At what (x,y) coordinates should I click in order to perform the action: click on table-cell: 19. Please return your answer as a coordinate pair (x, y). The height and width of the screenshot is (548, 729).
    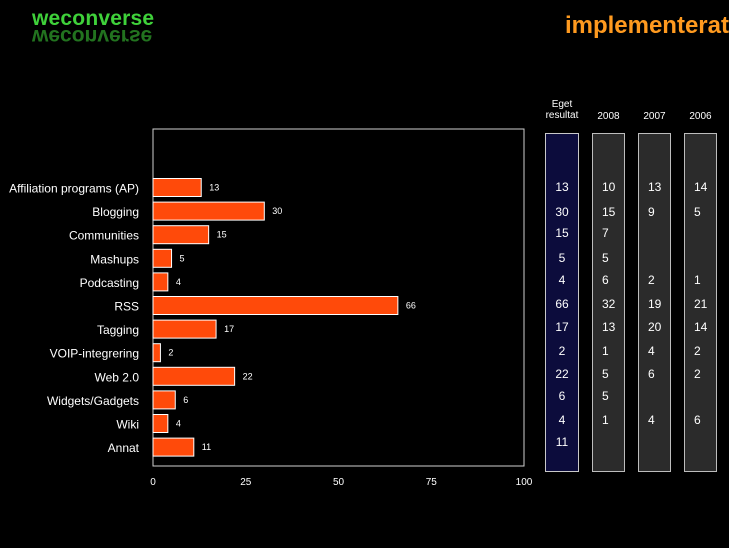
    Looking at the image, I should click on (655, 304).